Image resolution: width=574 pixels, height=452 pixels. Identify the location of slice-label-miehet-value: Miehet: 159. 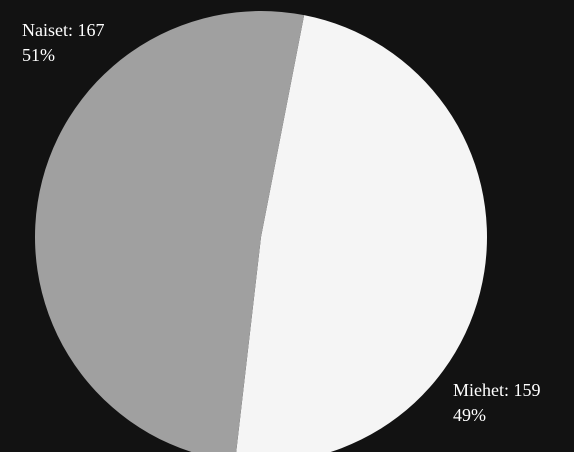
(497, 390).